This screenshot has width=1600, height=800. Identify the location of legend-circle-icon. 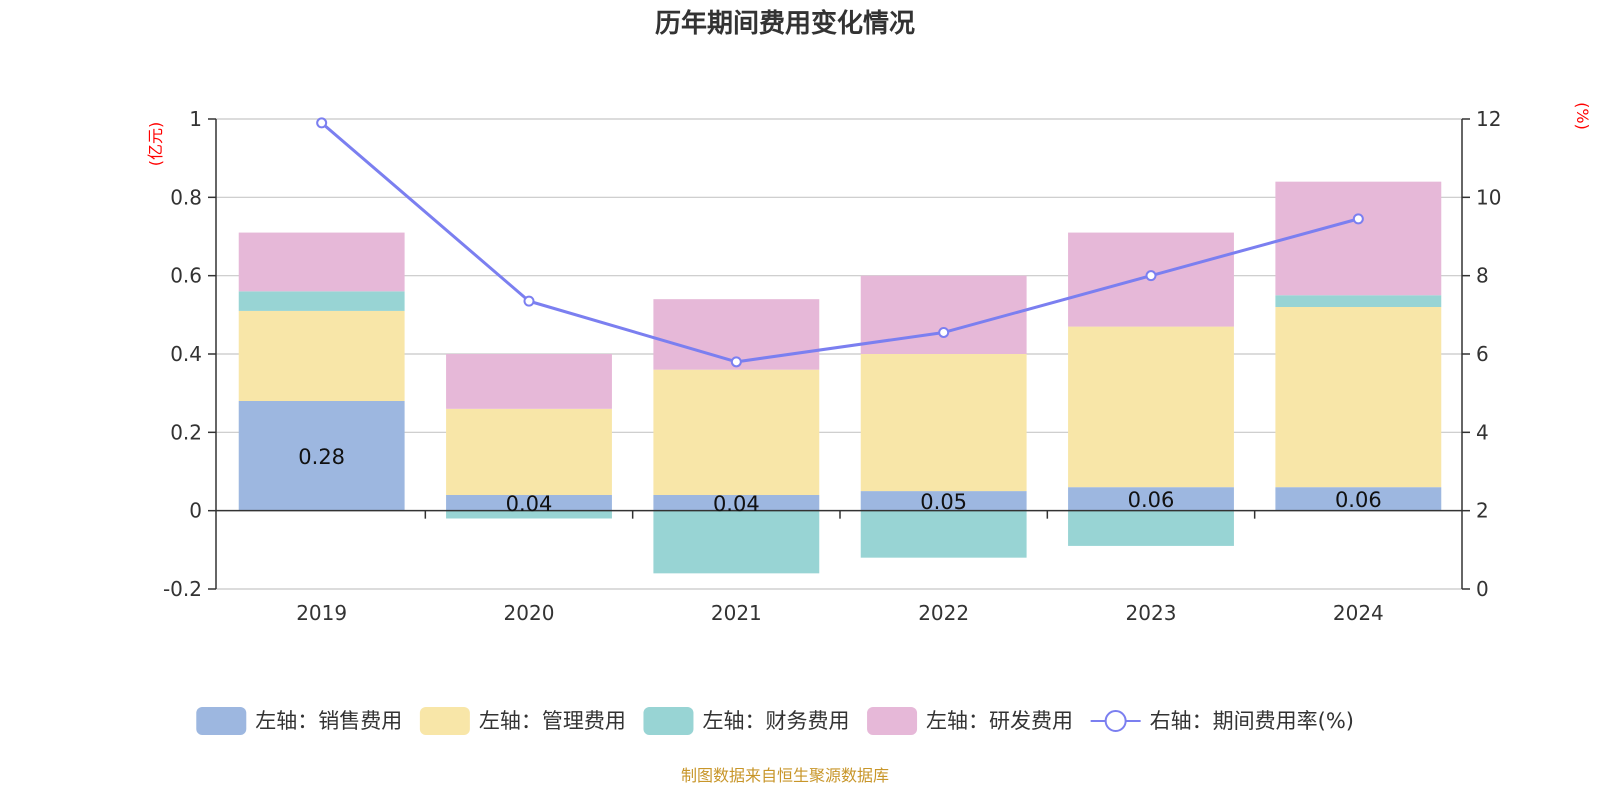
(1115, 721).